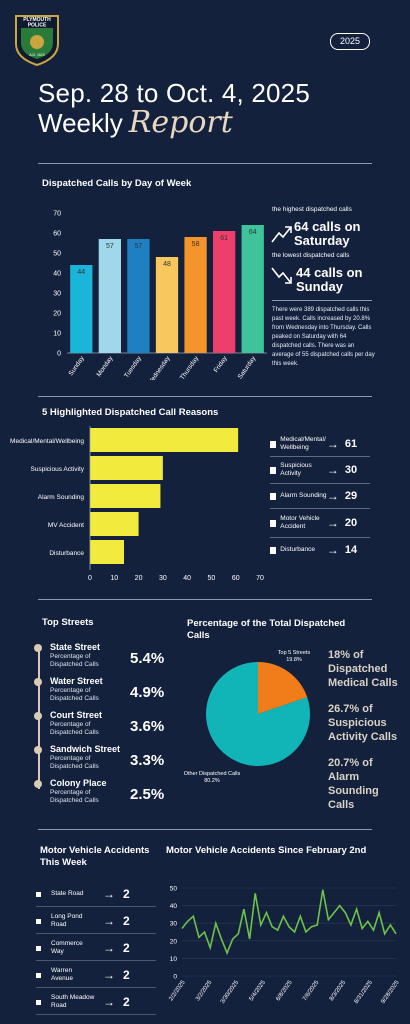  What do you see at coordinates (57, 214) in the screenshot?
I see `y-tick-label: 70` at bounding box center [57, 214].